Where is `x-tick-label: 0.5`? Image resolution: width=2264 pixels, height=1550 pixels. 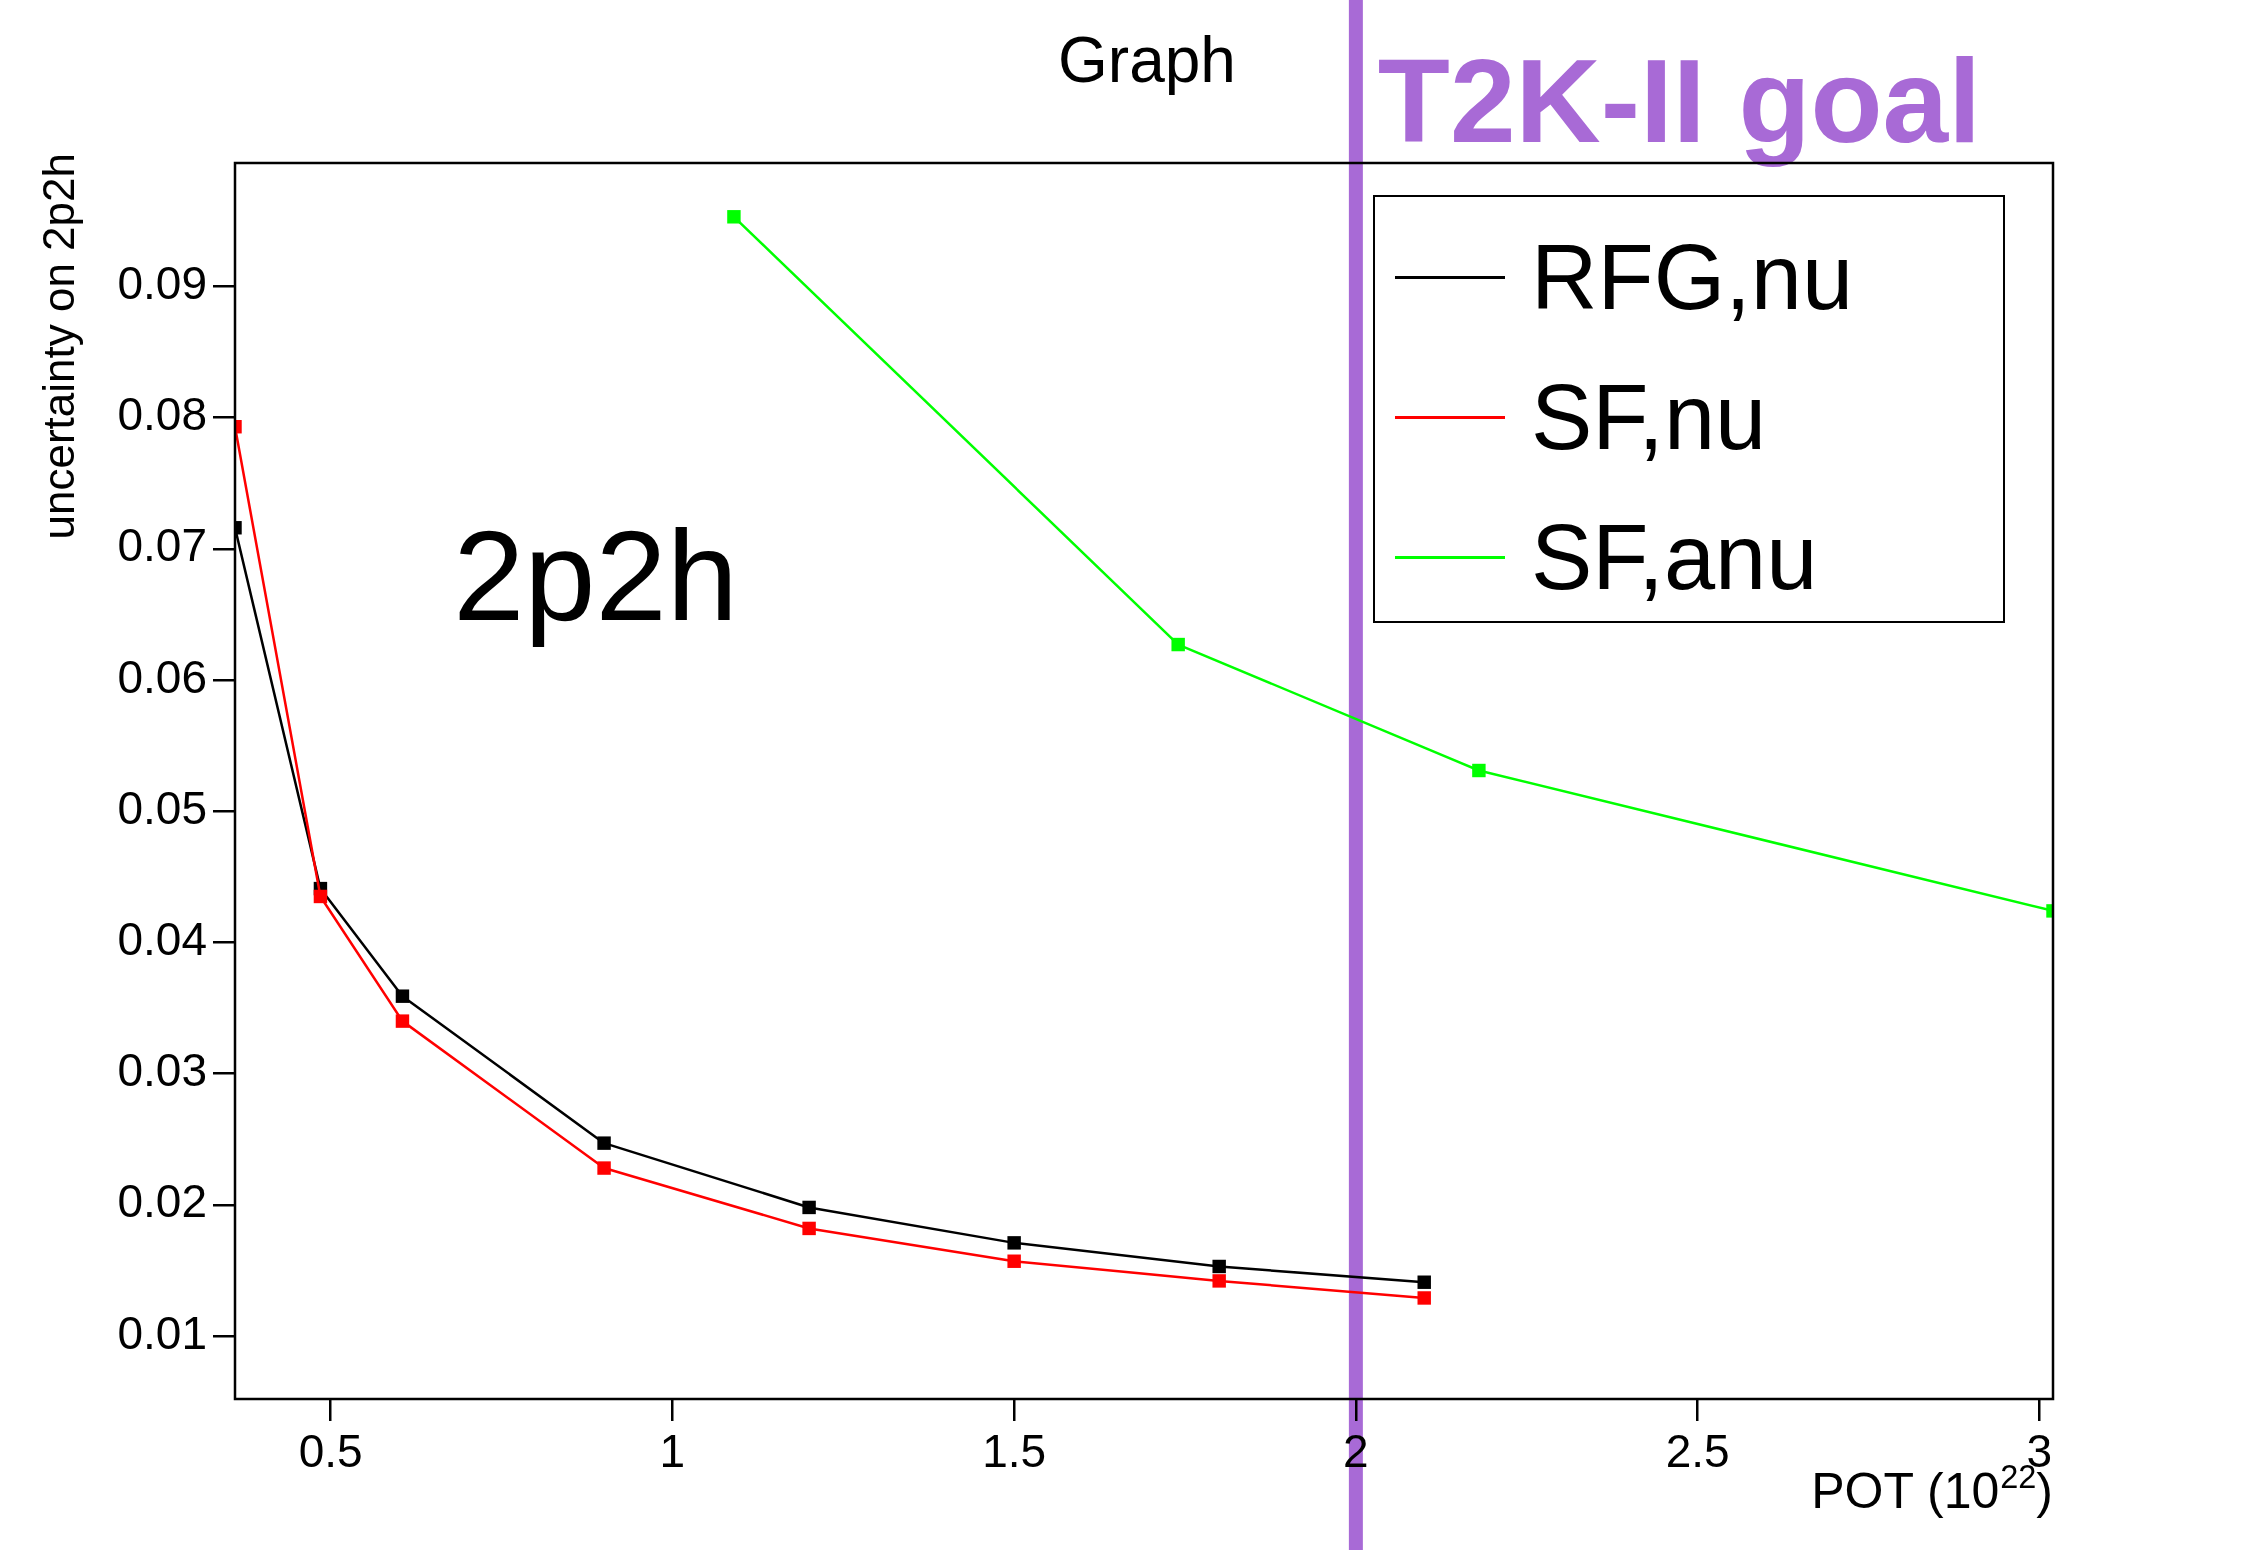
x-tick-label: 0.5 is located at coordinates (330, 1451).